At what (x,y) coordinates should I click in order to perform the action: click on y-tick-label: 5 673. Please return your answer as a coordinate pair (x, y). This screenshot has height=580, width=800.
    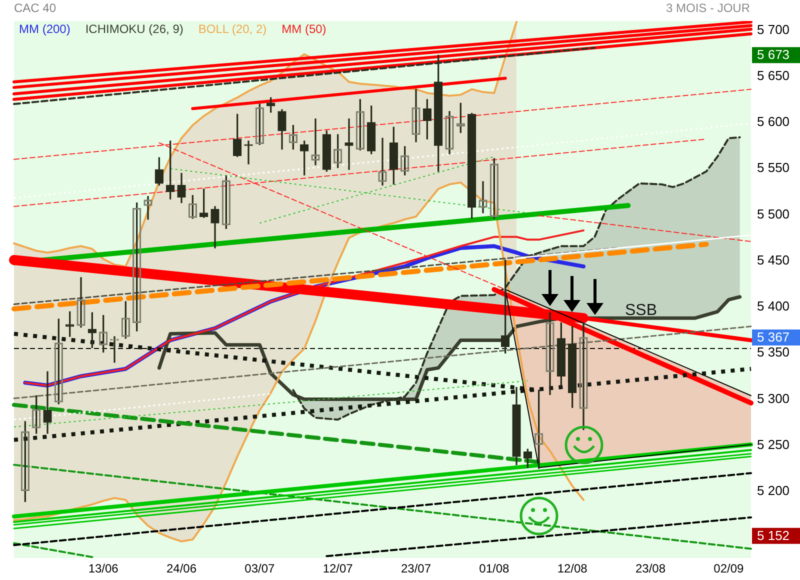
    Looking at the image, I should click on (773, 54).